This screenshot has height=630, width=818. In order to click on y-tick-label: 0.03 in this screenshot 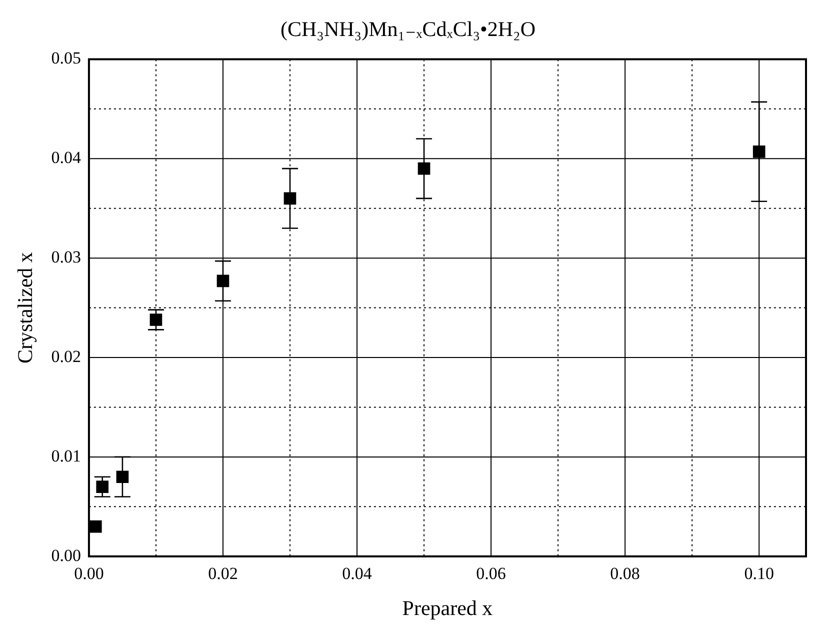, I will do `click(66, 257)`.